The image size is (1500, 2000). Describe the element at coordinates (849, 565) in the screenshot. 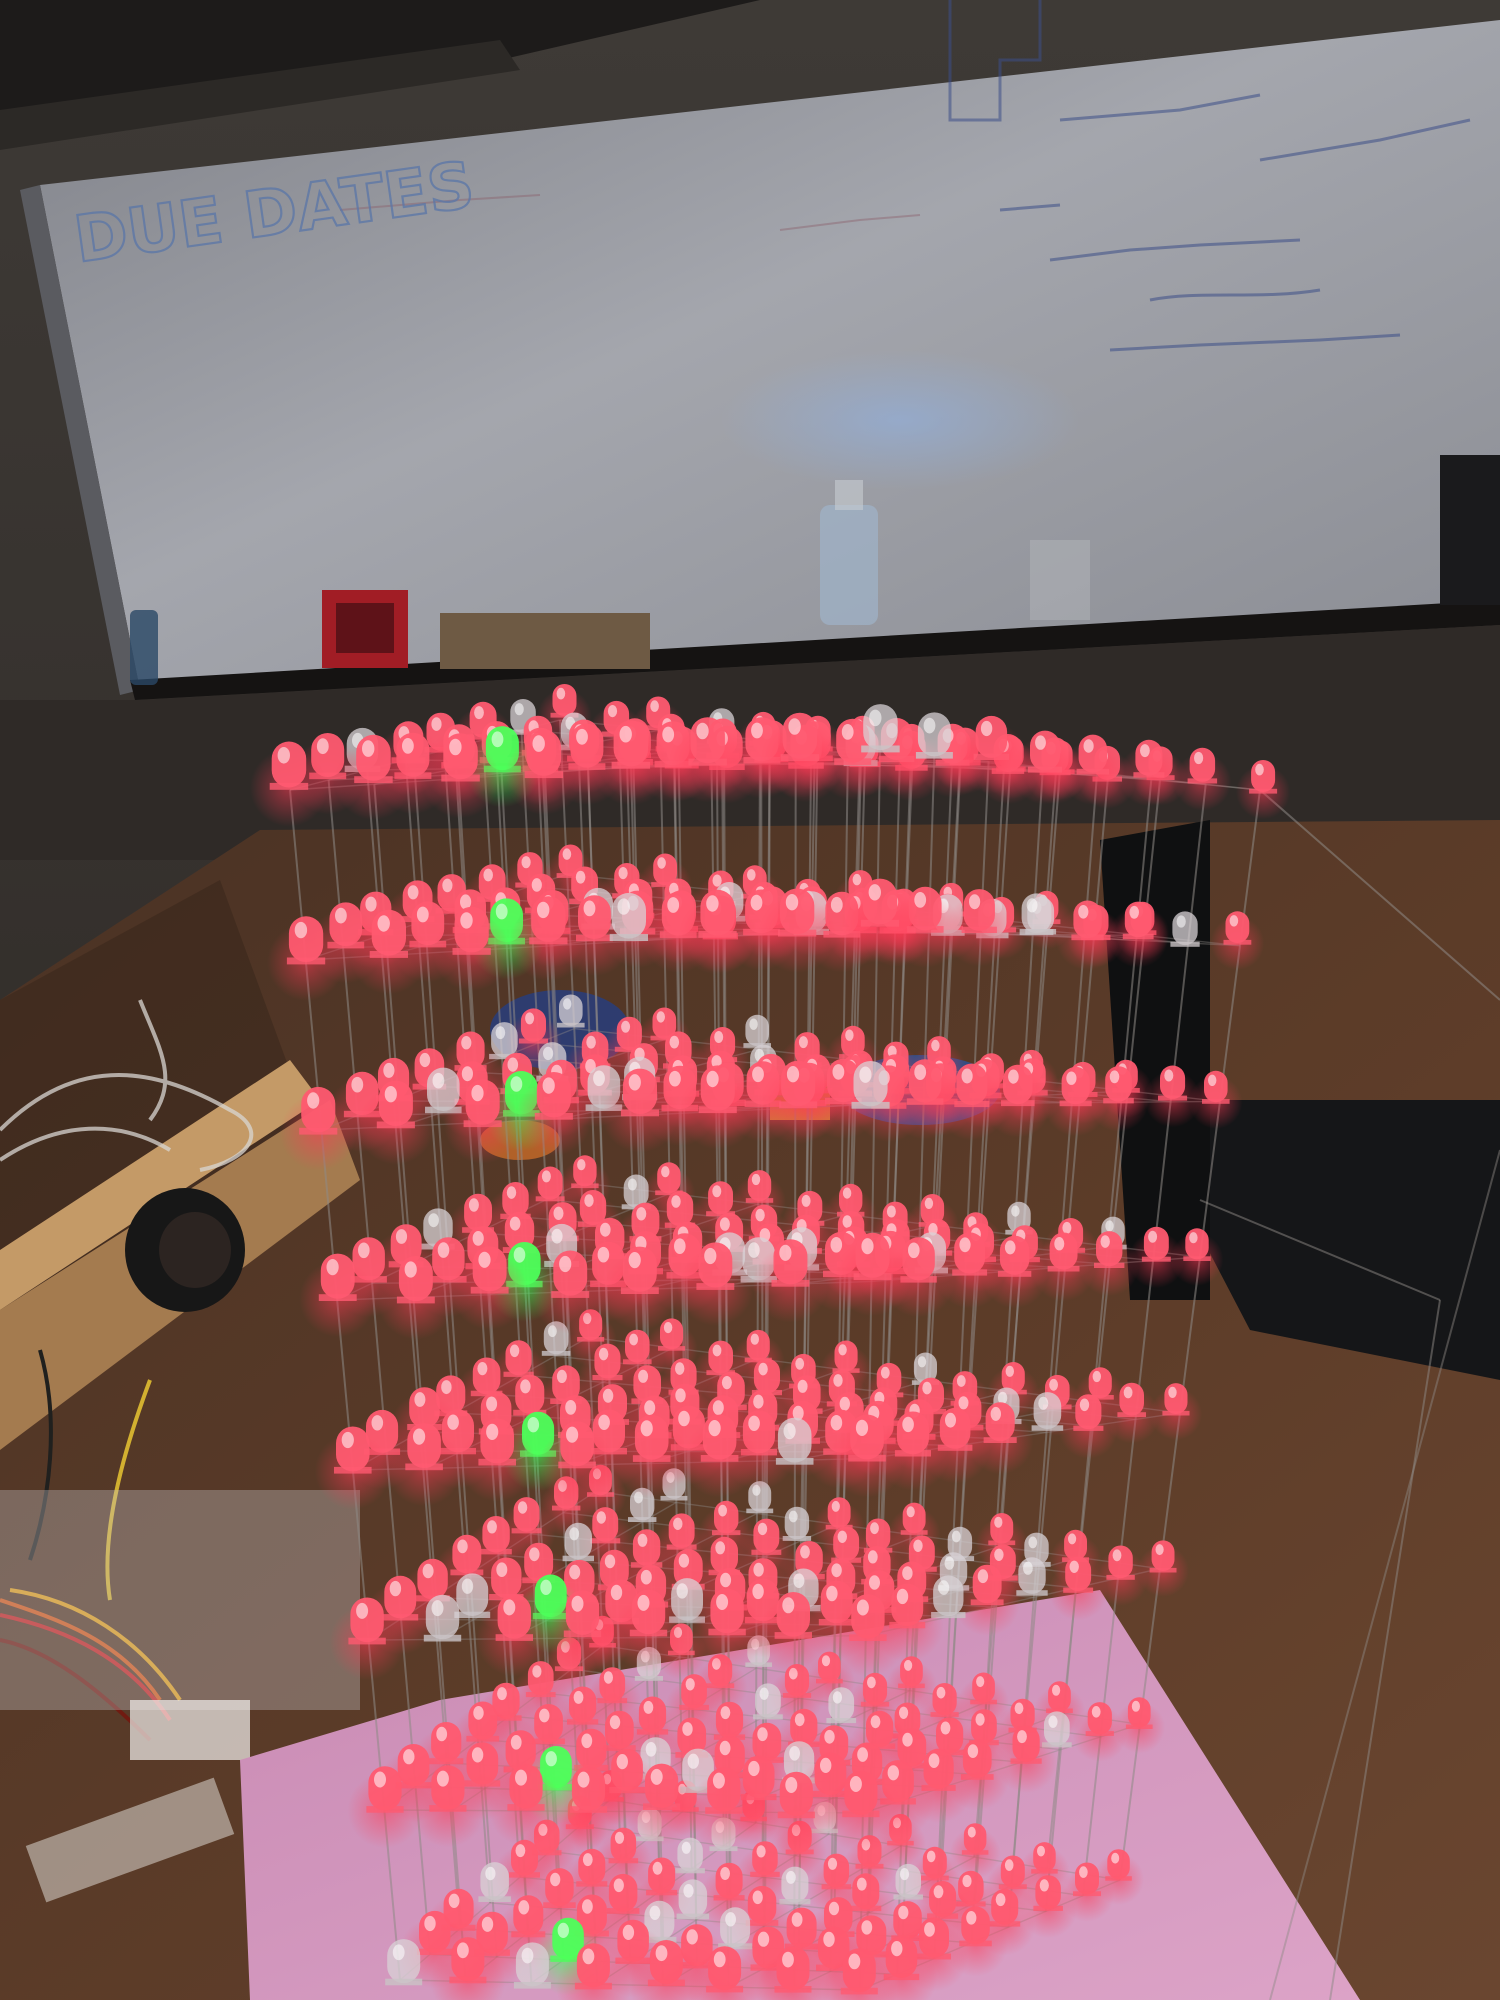

I see `spray-bottle` at that location.